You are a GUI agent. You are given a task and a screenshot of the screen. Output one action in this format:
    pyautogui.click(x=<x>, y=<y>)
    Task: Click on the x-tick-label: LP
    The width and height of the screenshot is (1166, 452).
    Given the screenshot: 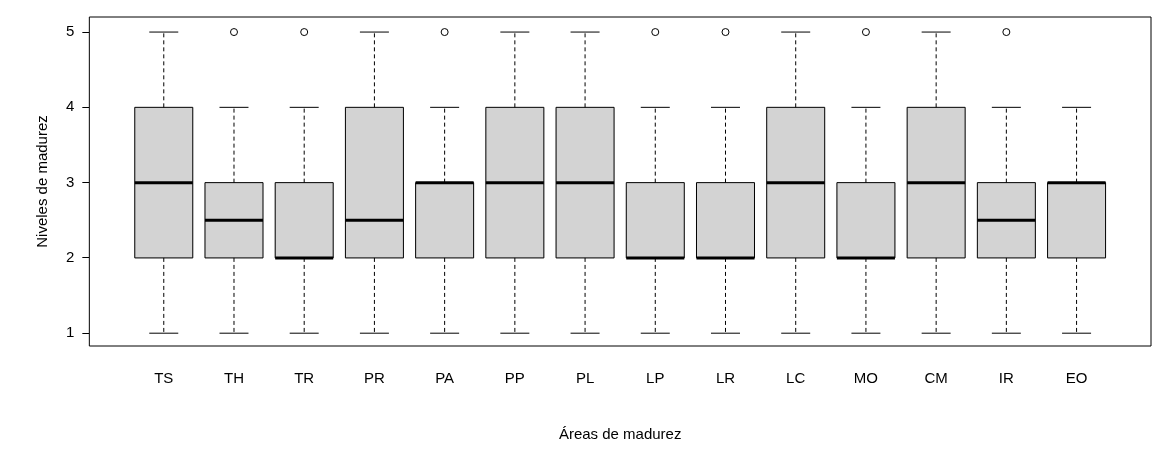 What is the action you would take?
    pyautogui.click(x=655, y=378)
    